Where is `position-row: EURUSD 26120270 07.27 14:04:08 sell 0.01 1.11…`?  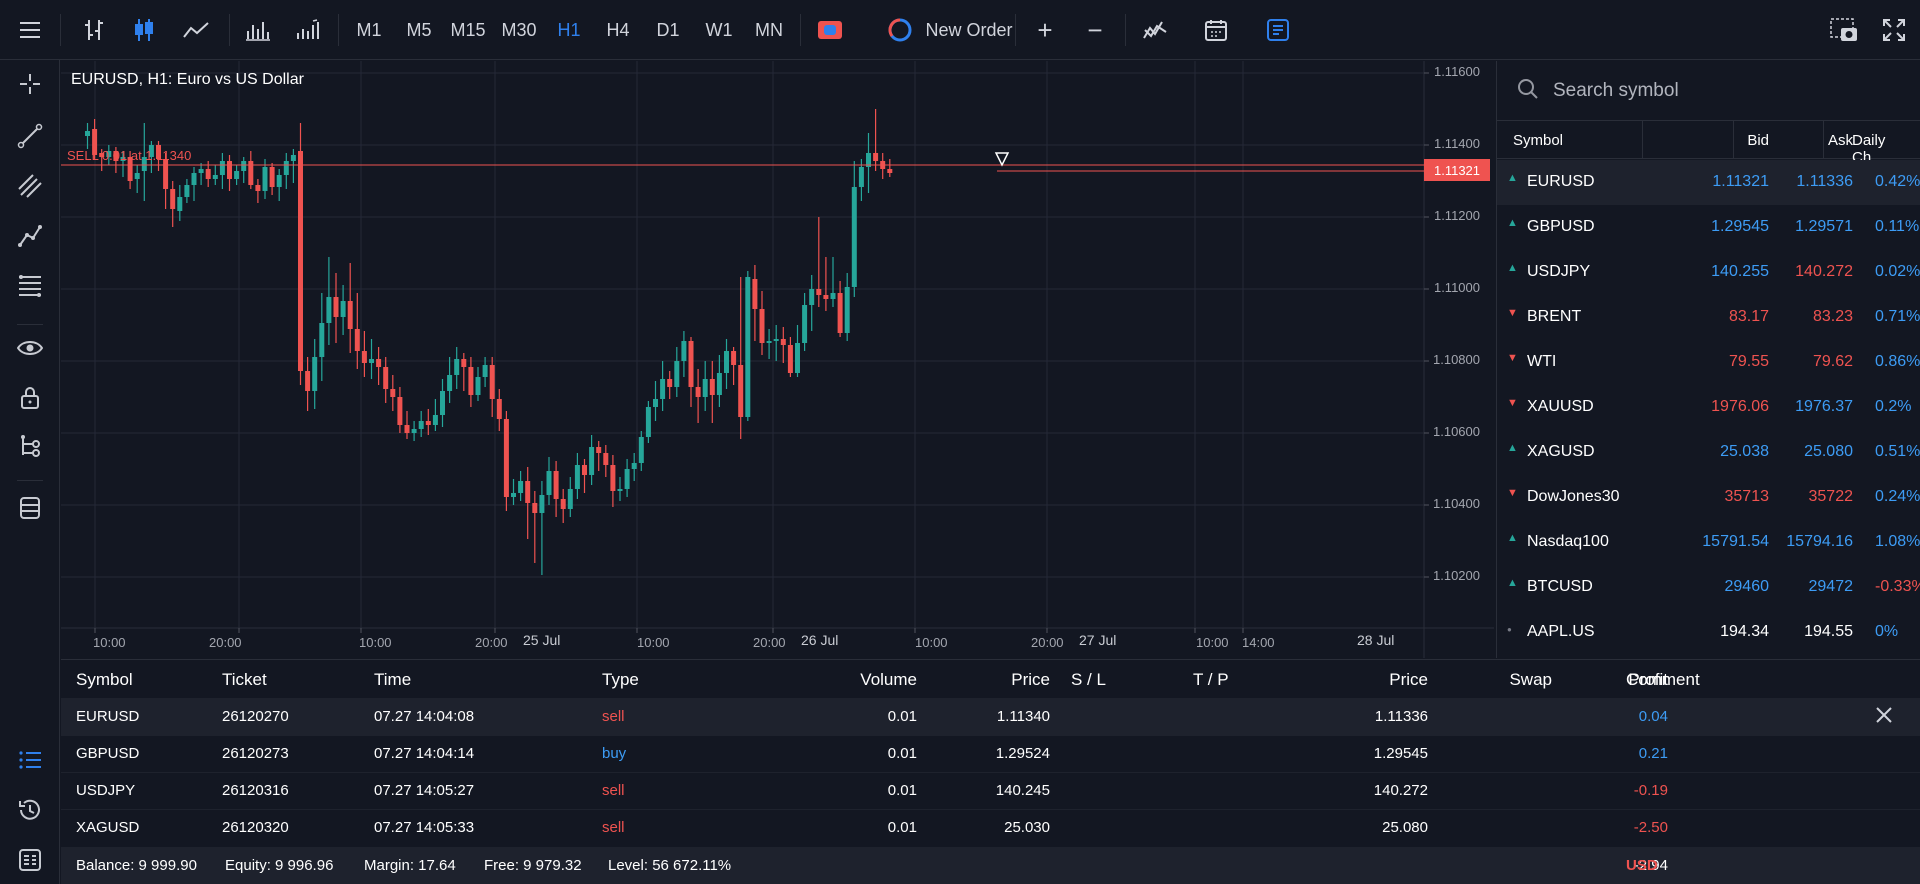 position-row: EURUSD 26120270 07.27 14:04:08 sell 0.01 1.11… is located at coordinates (990, 716).